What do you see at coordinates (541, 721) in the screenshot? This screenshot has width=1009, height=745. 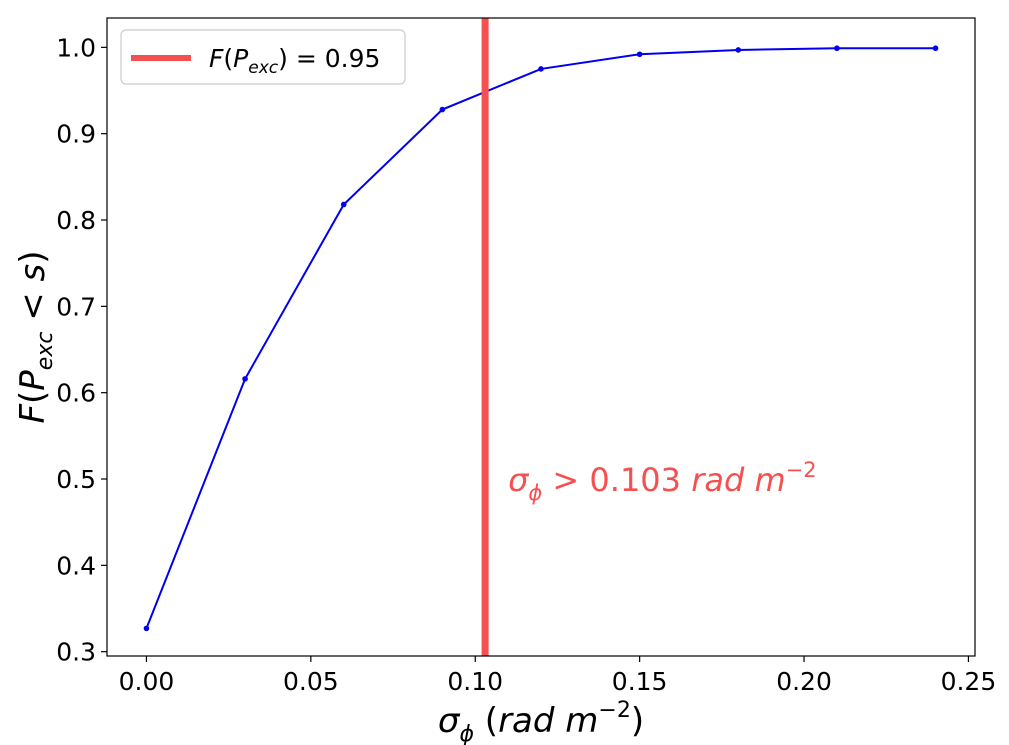 I see `x-axis-label: σϕ (rad m−2)` at bounding box center [541, 721].